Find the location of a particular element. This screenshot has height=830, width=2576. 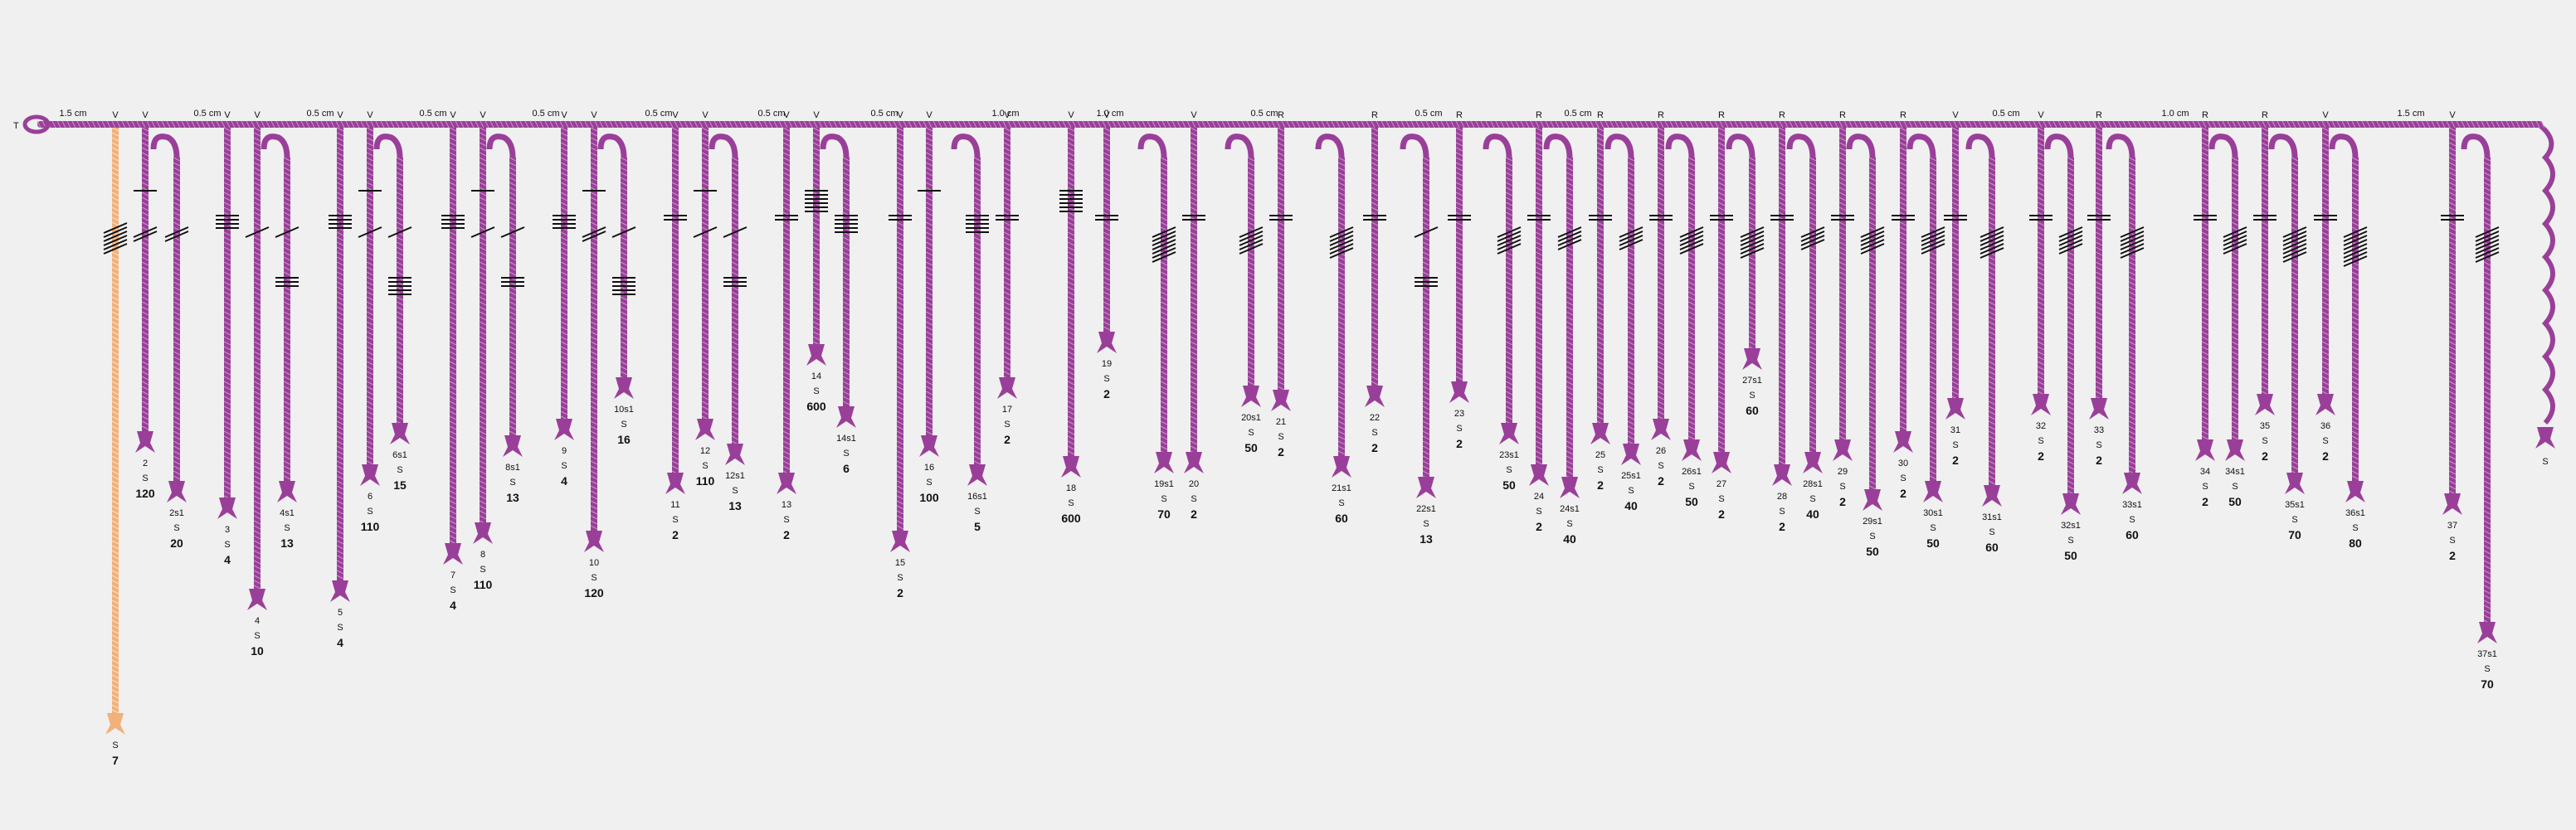

cord-value: 10 is located at coordinates (257, 651).